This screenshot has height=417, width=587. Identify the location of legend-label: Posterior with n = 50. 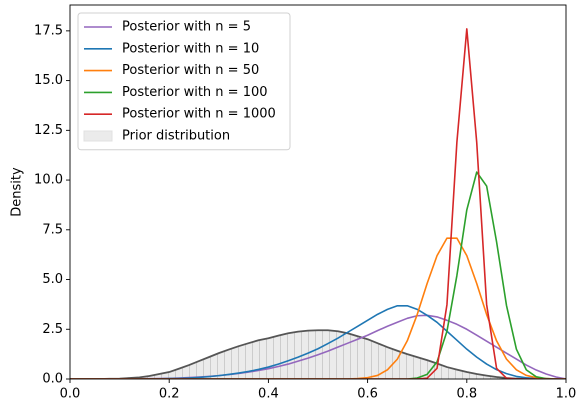
(190, 70).